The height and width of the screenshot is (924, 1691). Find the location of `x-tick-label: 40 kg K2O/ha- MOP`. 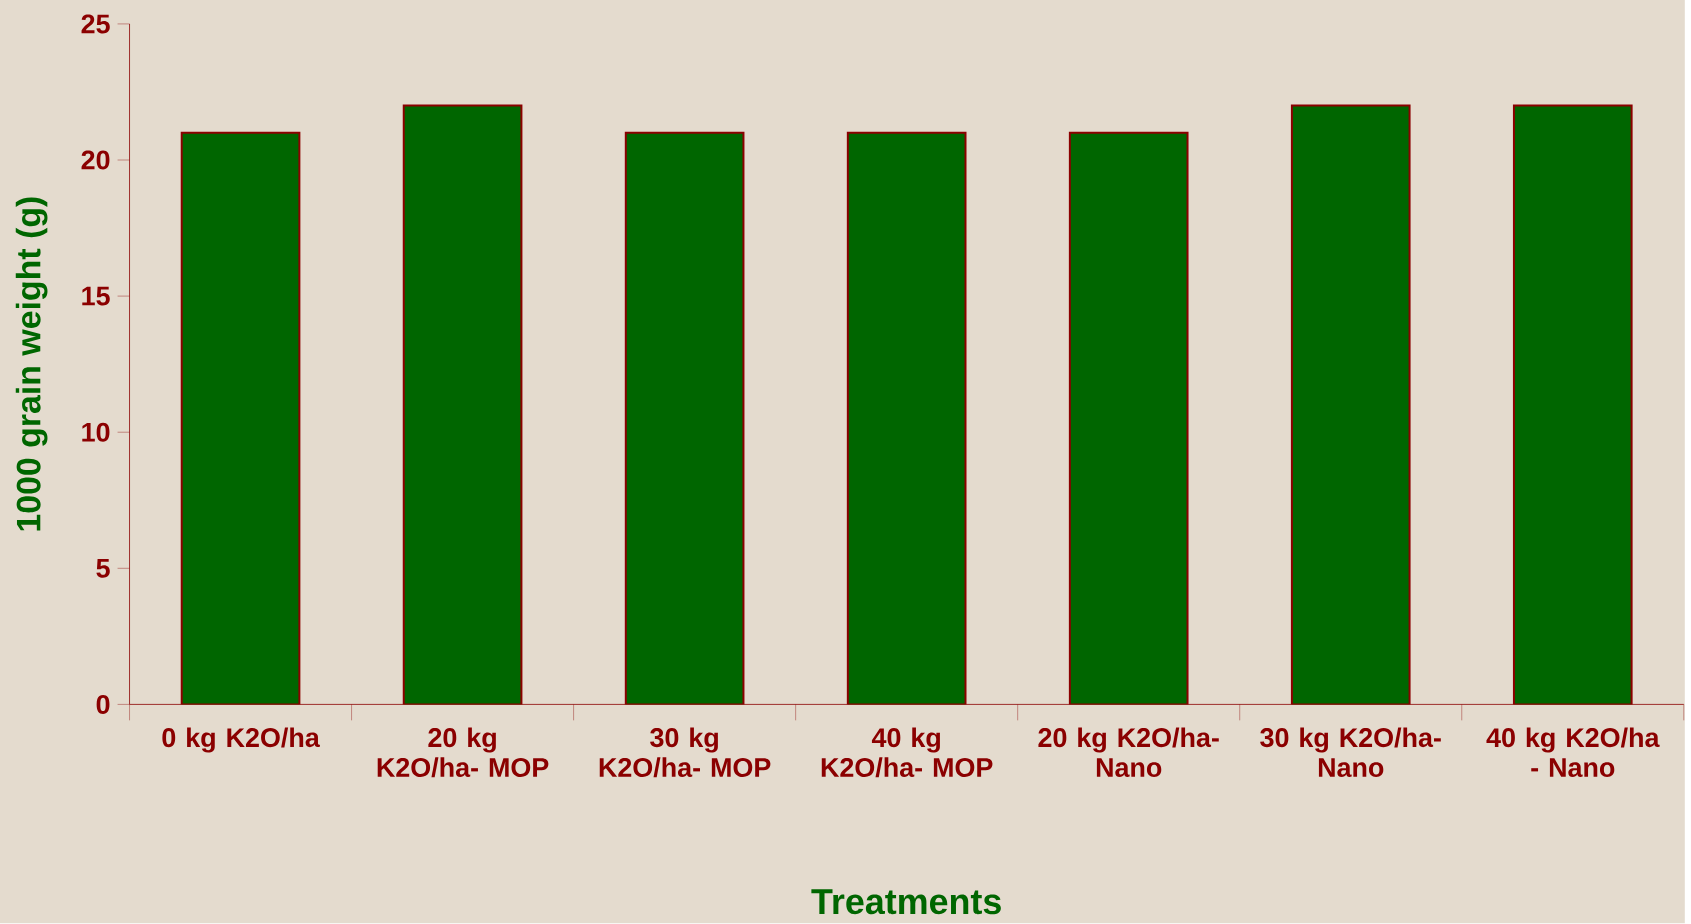

x-tick-label: 40 kg K2O/ha- MOP is located at coordinates (907, 752).